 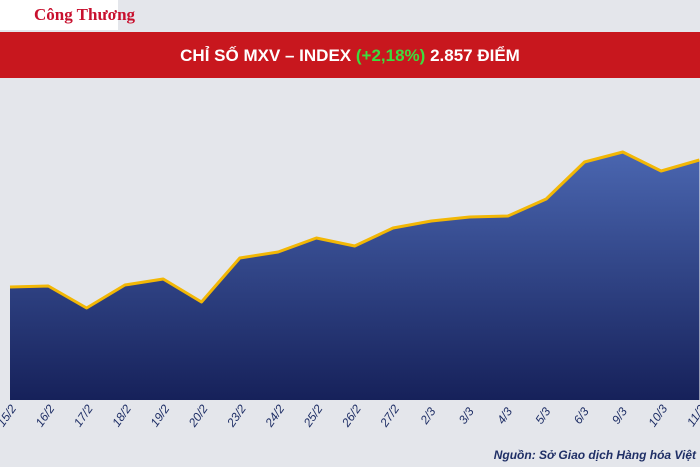 I want to click on title-change: (+2,18%), so click(x=390, y=55).